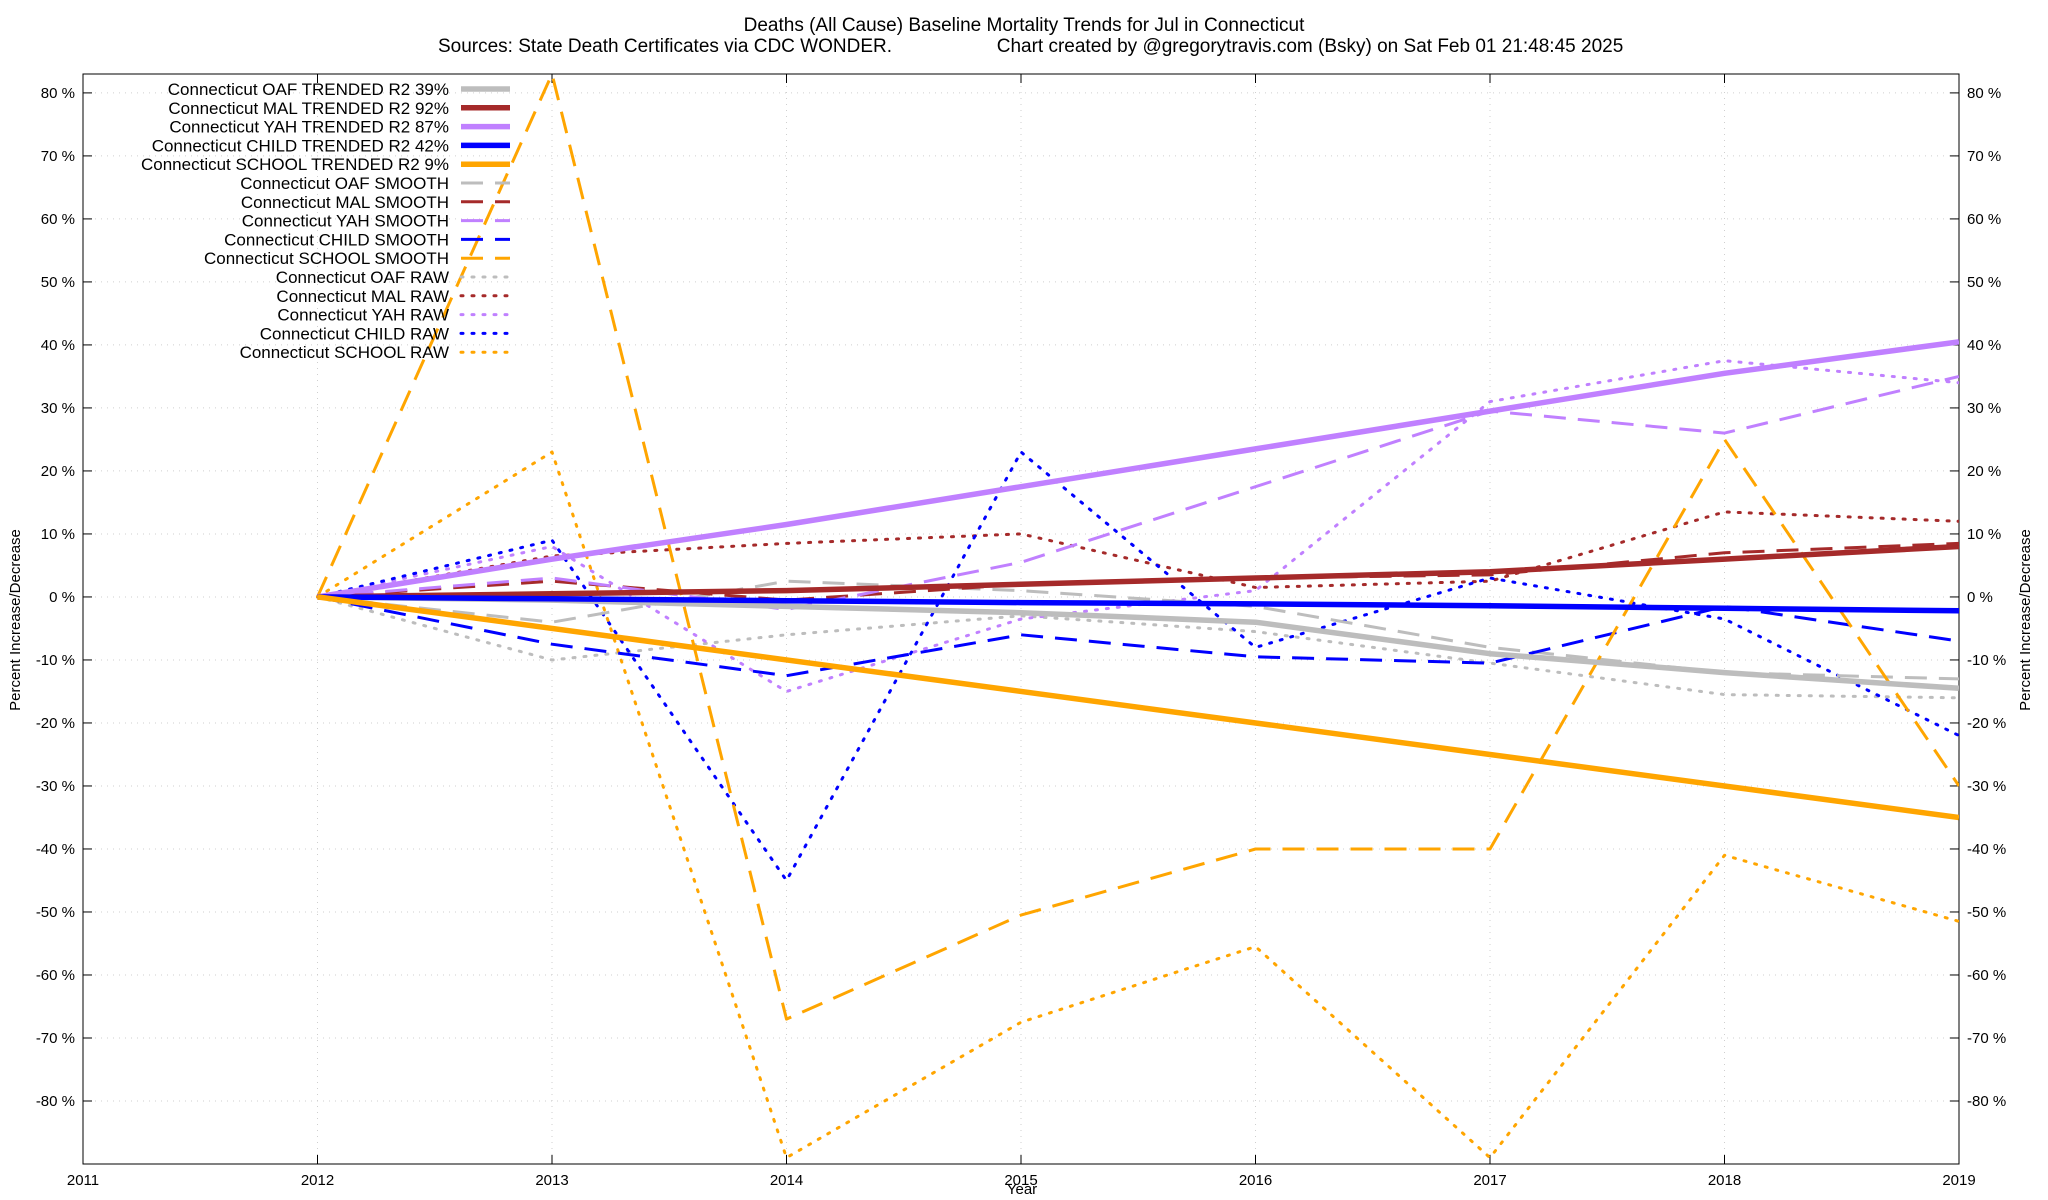  I want to click on y-tick-label-right: 40 %, so click(1984, 345).